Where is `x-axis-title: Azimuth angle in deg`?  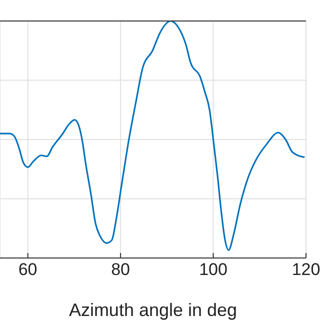 x-axis-title: Azimuth angle in deg is located at coordinates (153, 310).